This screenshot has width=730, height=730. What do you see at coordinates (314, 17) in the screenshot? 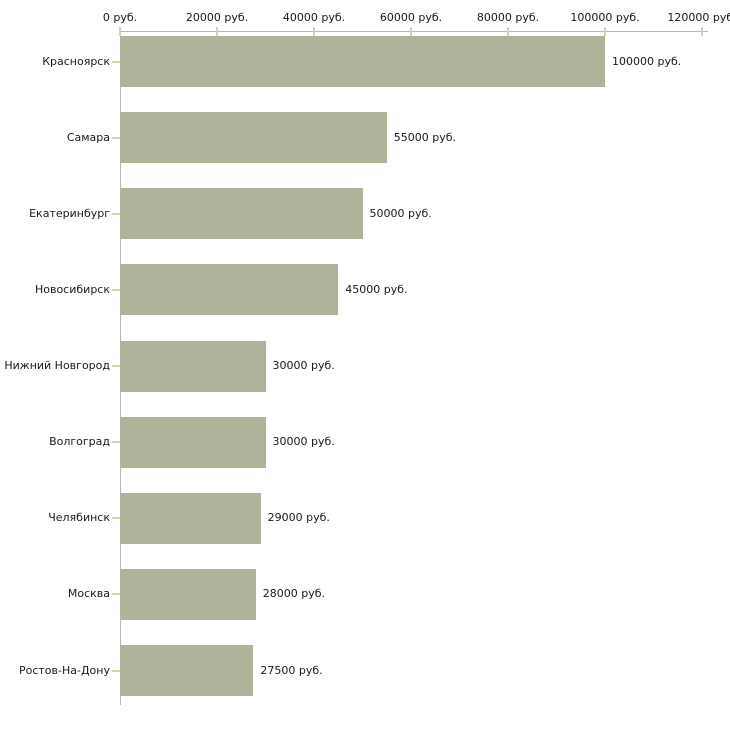
I see `x-axis-tick-label: 40000 руб.` at bounding box center [314, 17].